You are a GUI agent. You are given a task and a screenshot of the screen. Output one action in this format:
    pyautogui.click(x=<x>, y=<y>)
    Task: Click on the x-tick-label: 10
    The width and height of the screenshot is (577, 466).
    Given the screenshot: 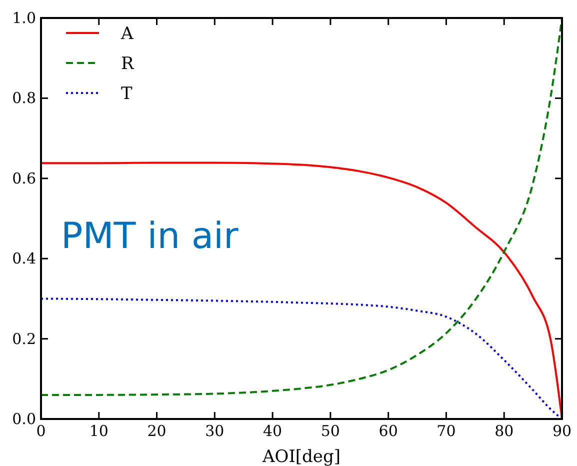 What is the action you would take?
    pyautogui.click(x=98, y=431)
    